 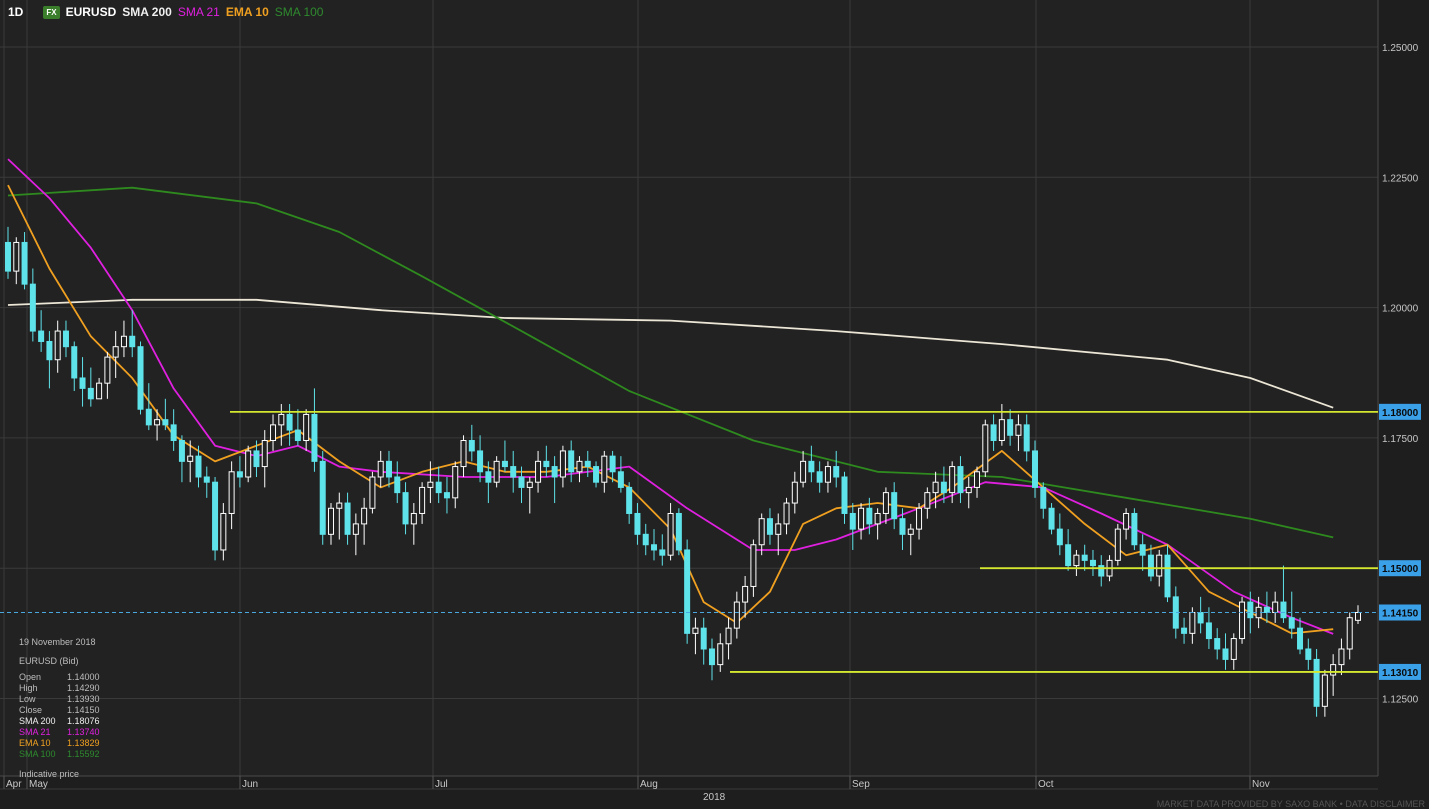 I want to click on time-axis: Apr May Jun Jul Aug Sep Oct Nov 2018, so click(x=689, y=792).